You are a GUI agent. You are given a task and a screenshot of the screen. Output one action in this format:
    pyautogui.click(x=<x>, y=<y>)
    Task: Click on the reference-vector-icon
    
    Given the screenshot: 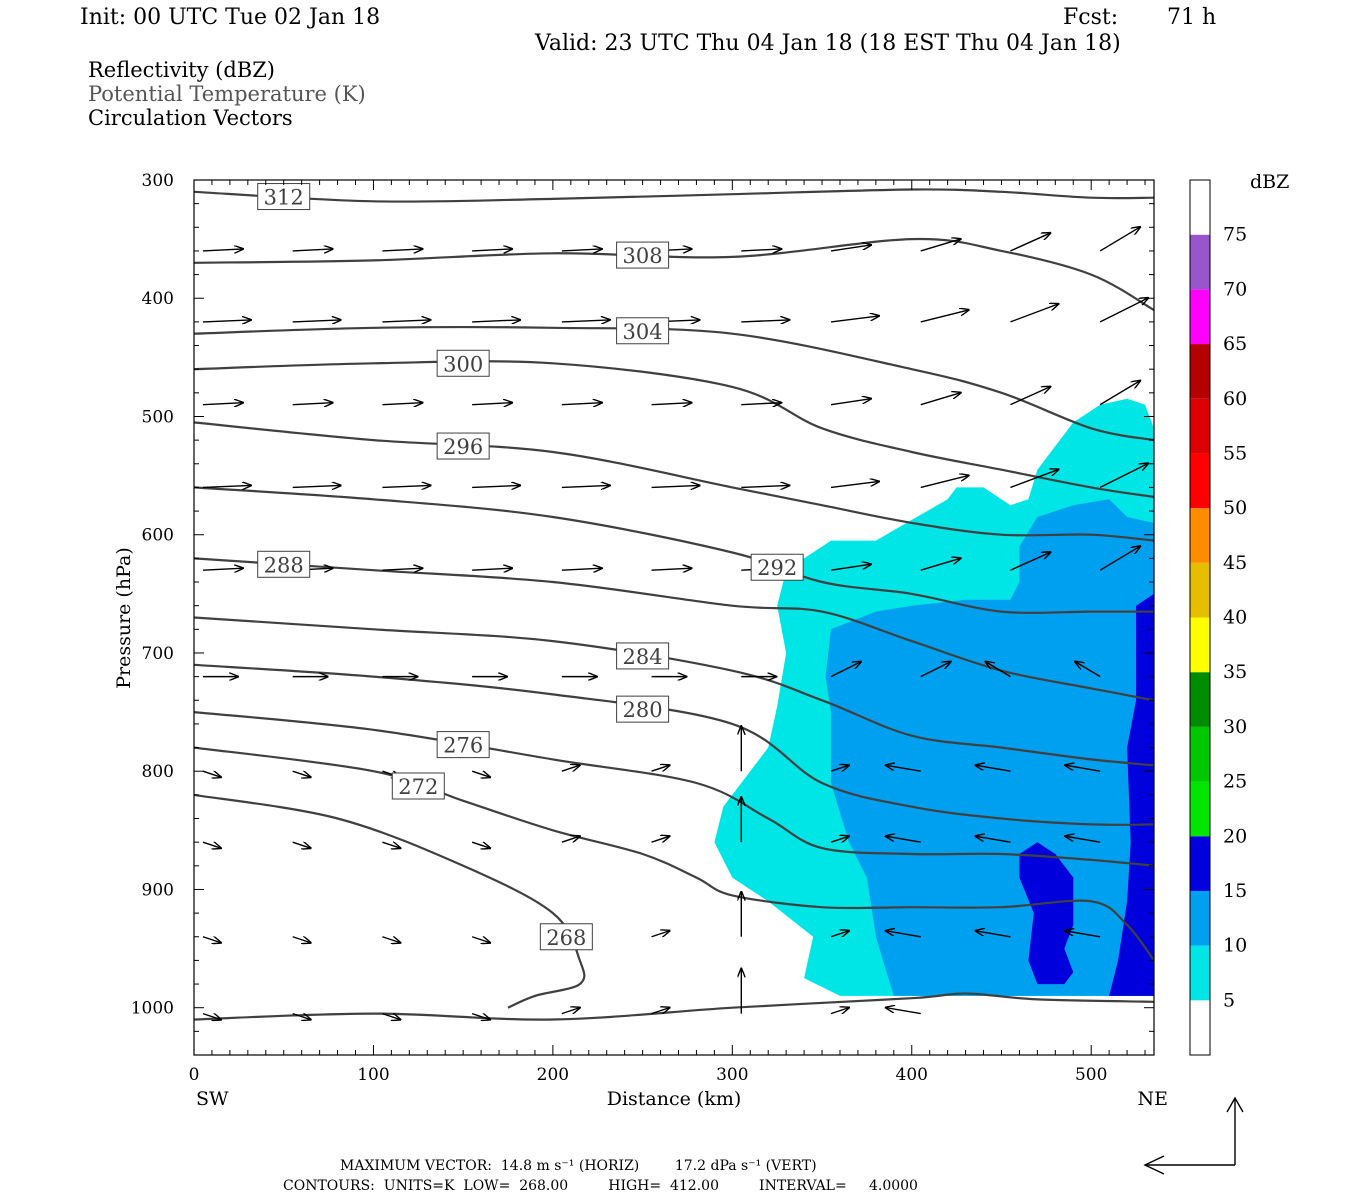 What is the action you would take?
    pyautogui.click(x=1193, y=1135)
    